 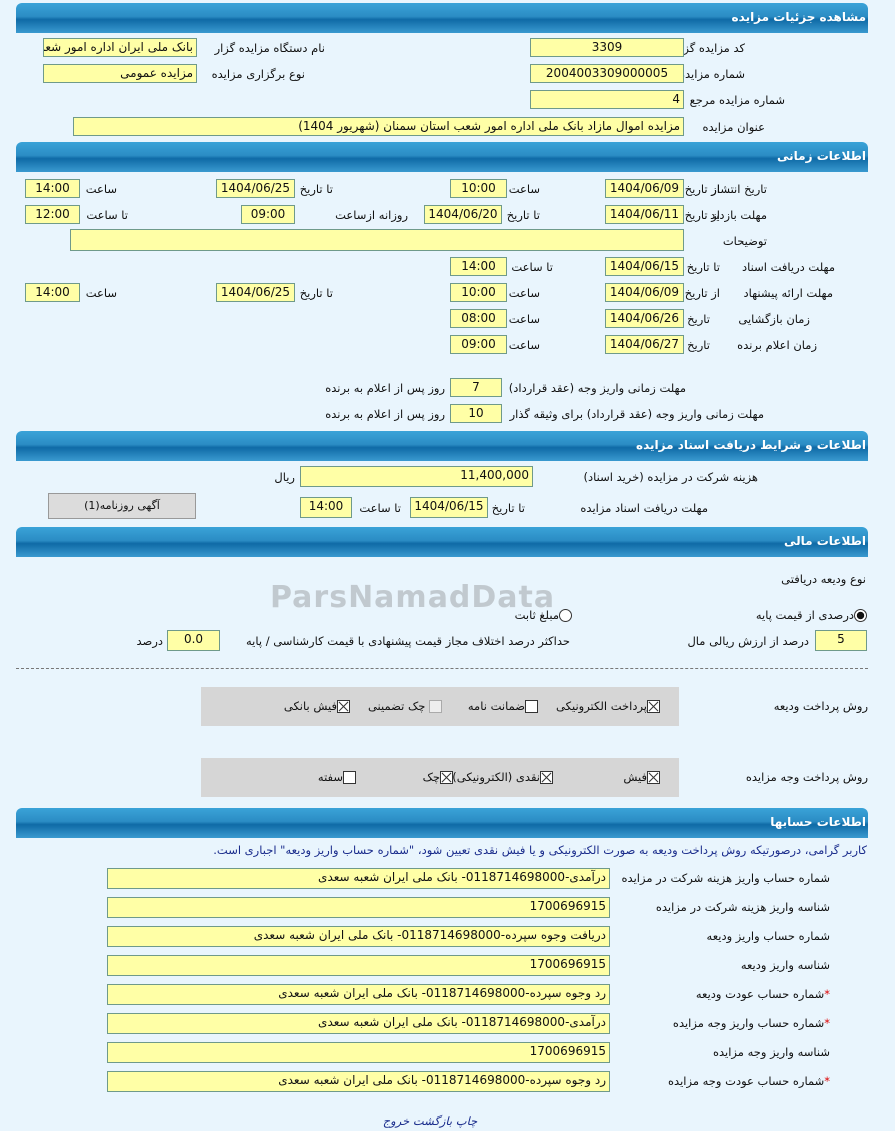 What do you see at coordinates (380, 508) in the screenshot?
I see `to-hour-label: تا ساعت` at bounding box center [380, 508].